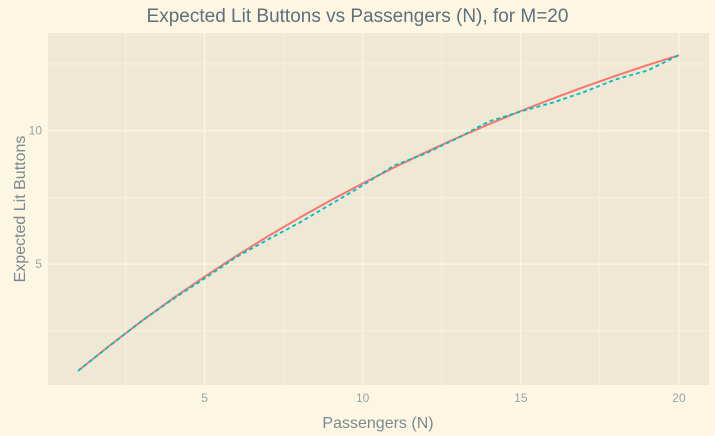  Describe the element at coordinates (20, 209) in the screenshot. I see `y-axis-title: Expected Lit Buttons` at that location.